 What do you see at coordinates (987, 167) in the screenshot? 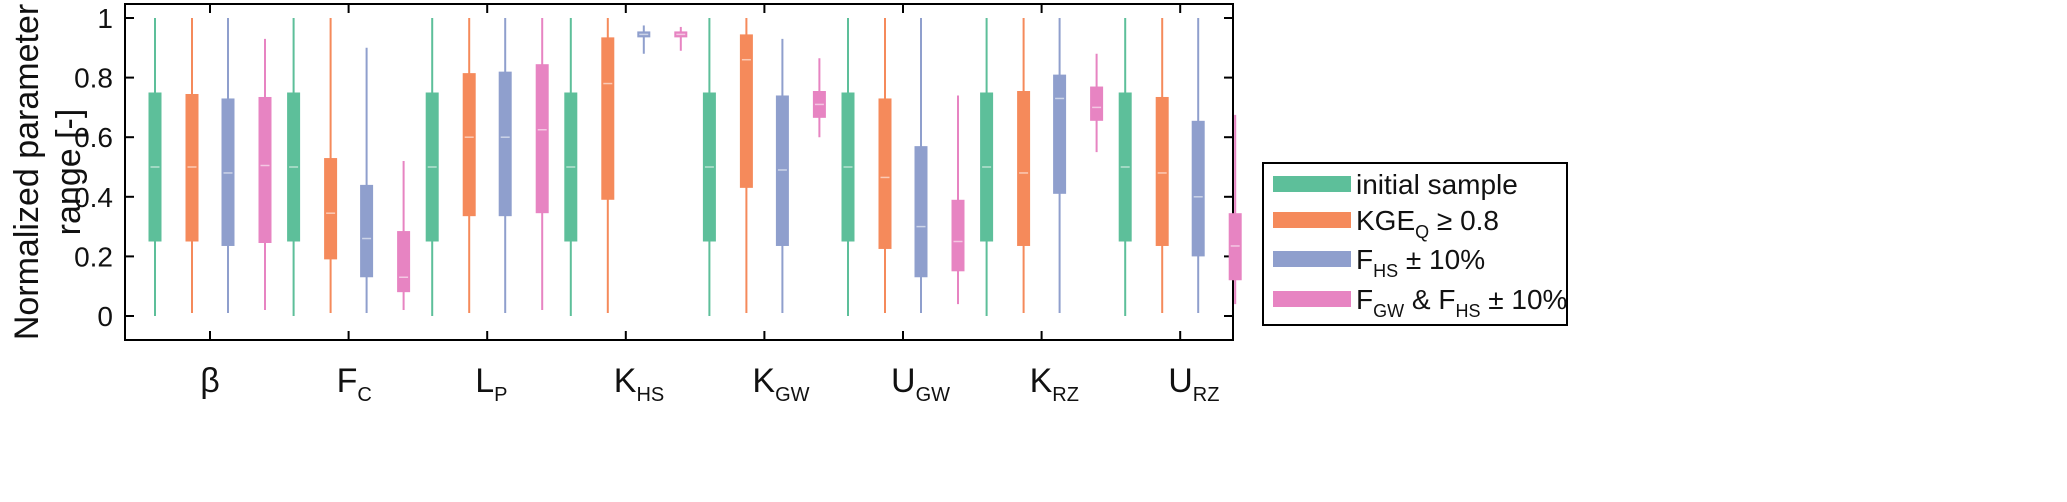
I see `box-s1-c7` at bounding box center [987, 167].